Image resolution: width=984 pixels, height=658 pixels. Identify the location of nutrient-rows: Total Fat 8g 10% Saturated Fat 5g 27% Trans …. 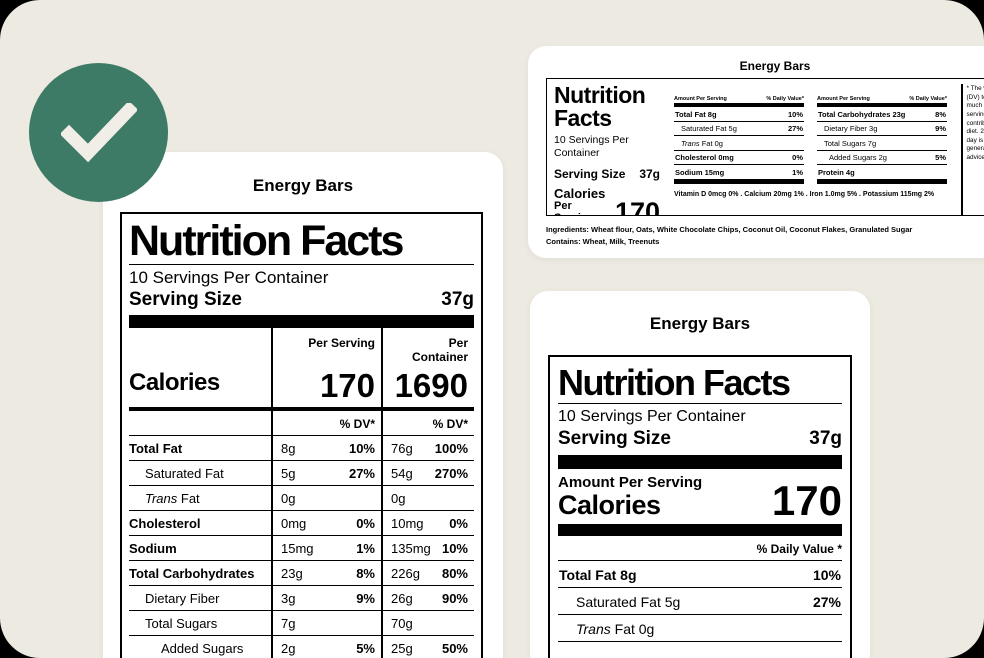
(700, 601).